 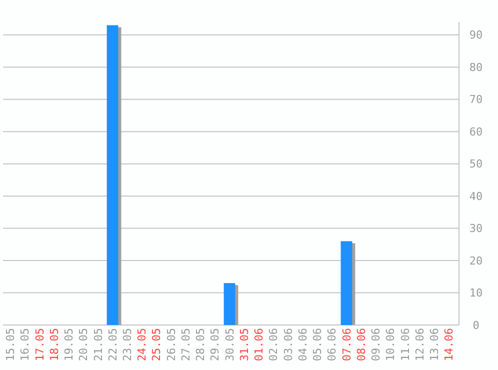 What do you see at coordinates (11, 345) in the screenshot?
I see `x-tick-label: 15.05` at bounding box center [11, 345].